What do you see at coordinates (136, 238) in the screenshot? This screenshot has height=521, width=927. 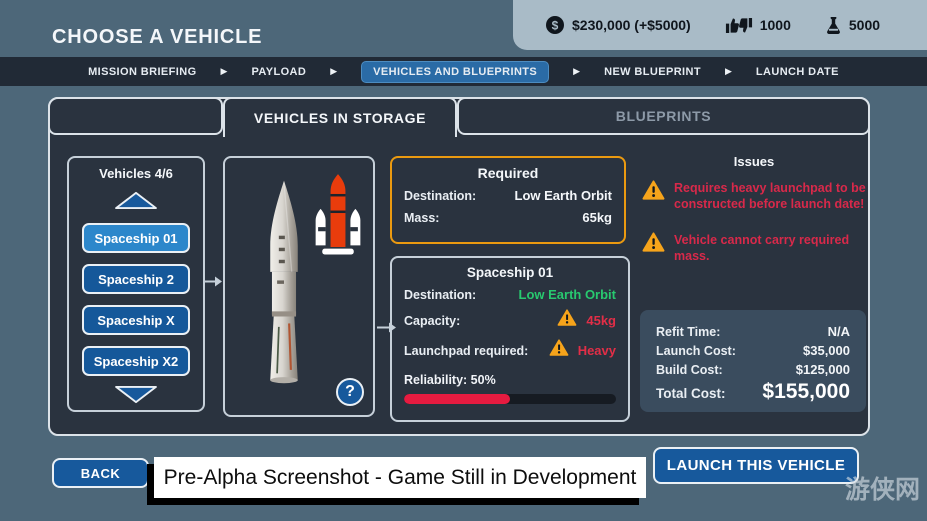 I see `vehicle-item-spaceship-01: Spaceship 01` at bounding box center [136, 238].